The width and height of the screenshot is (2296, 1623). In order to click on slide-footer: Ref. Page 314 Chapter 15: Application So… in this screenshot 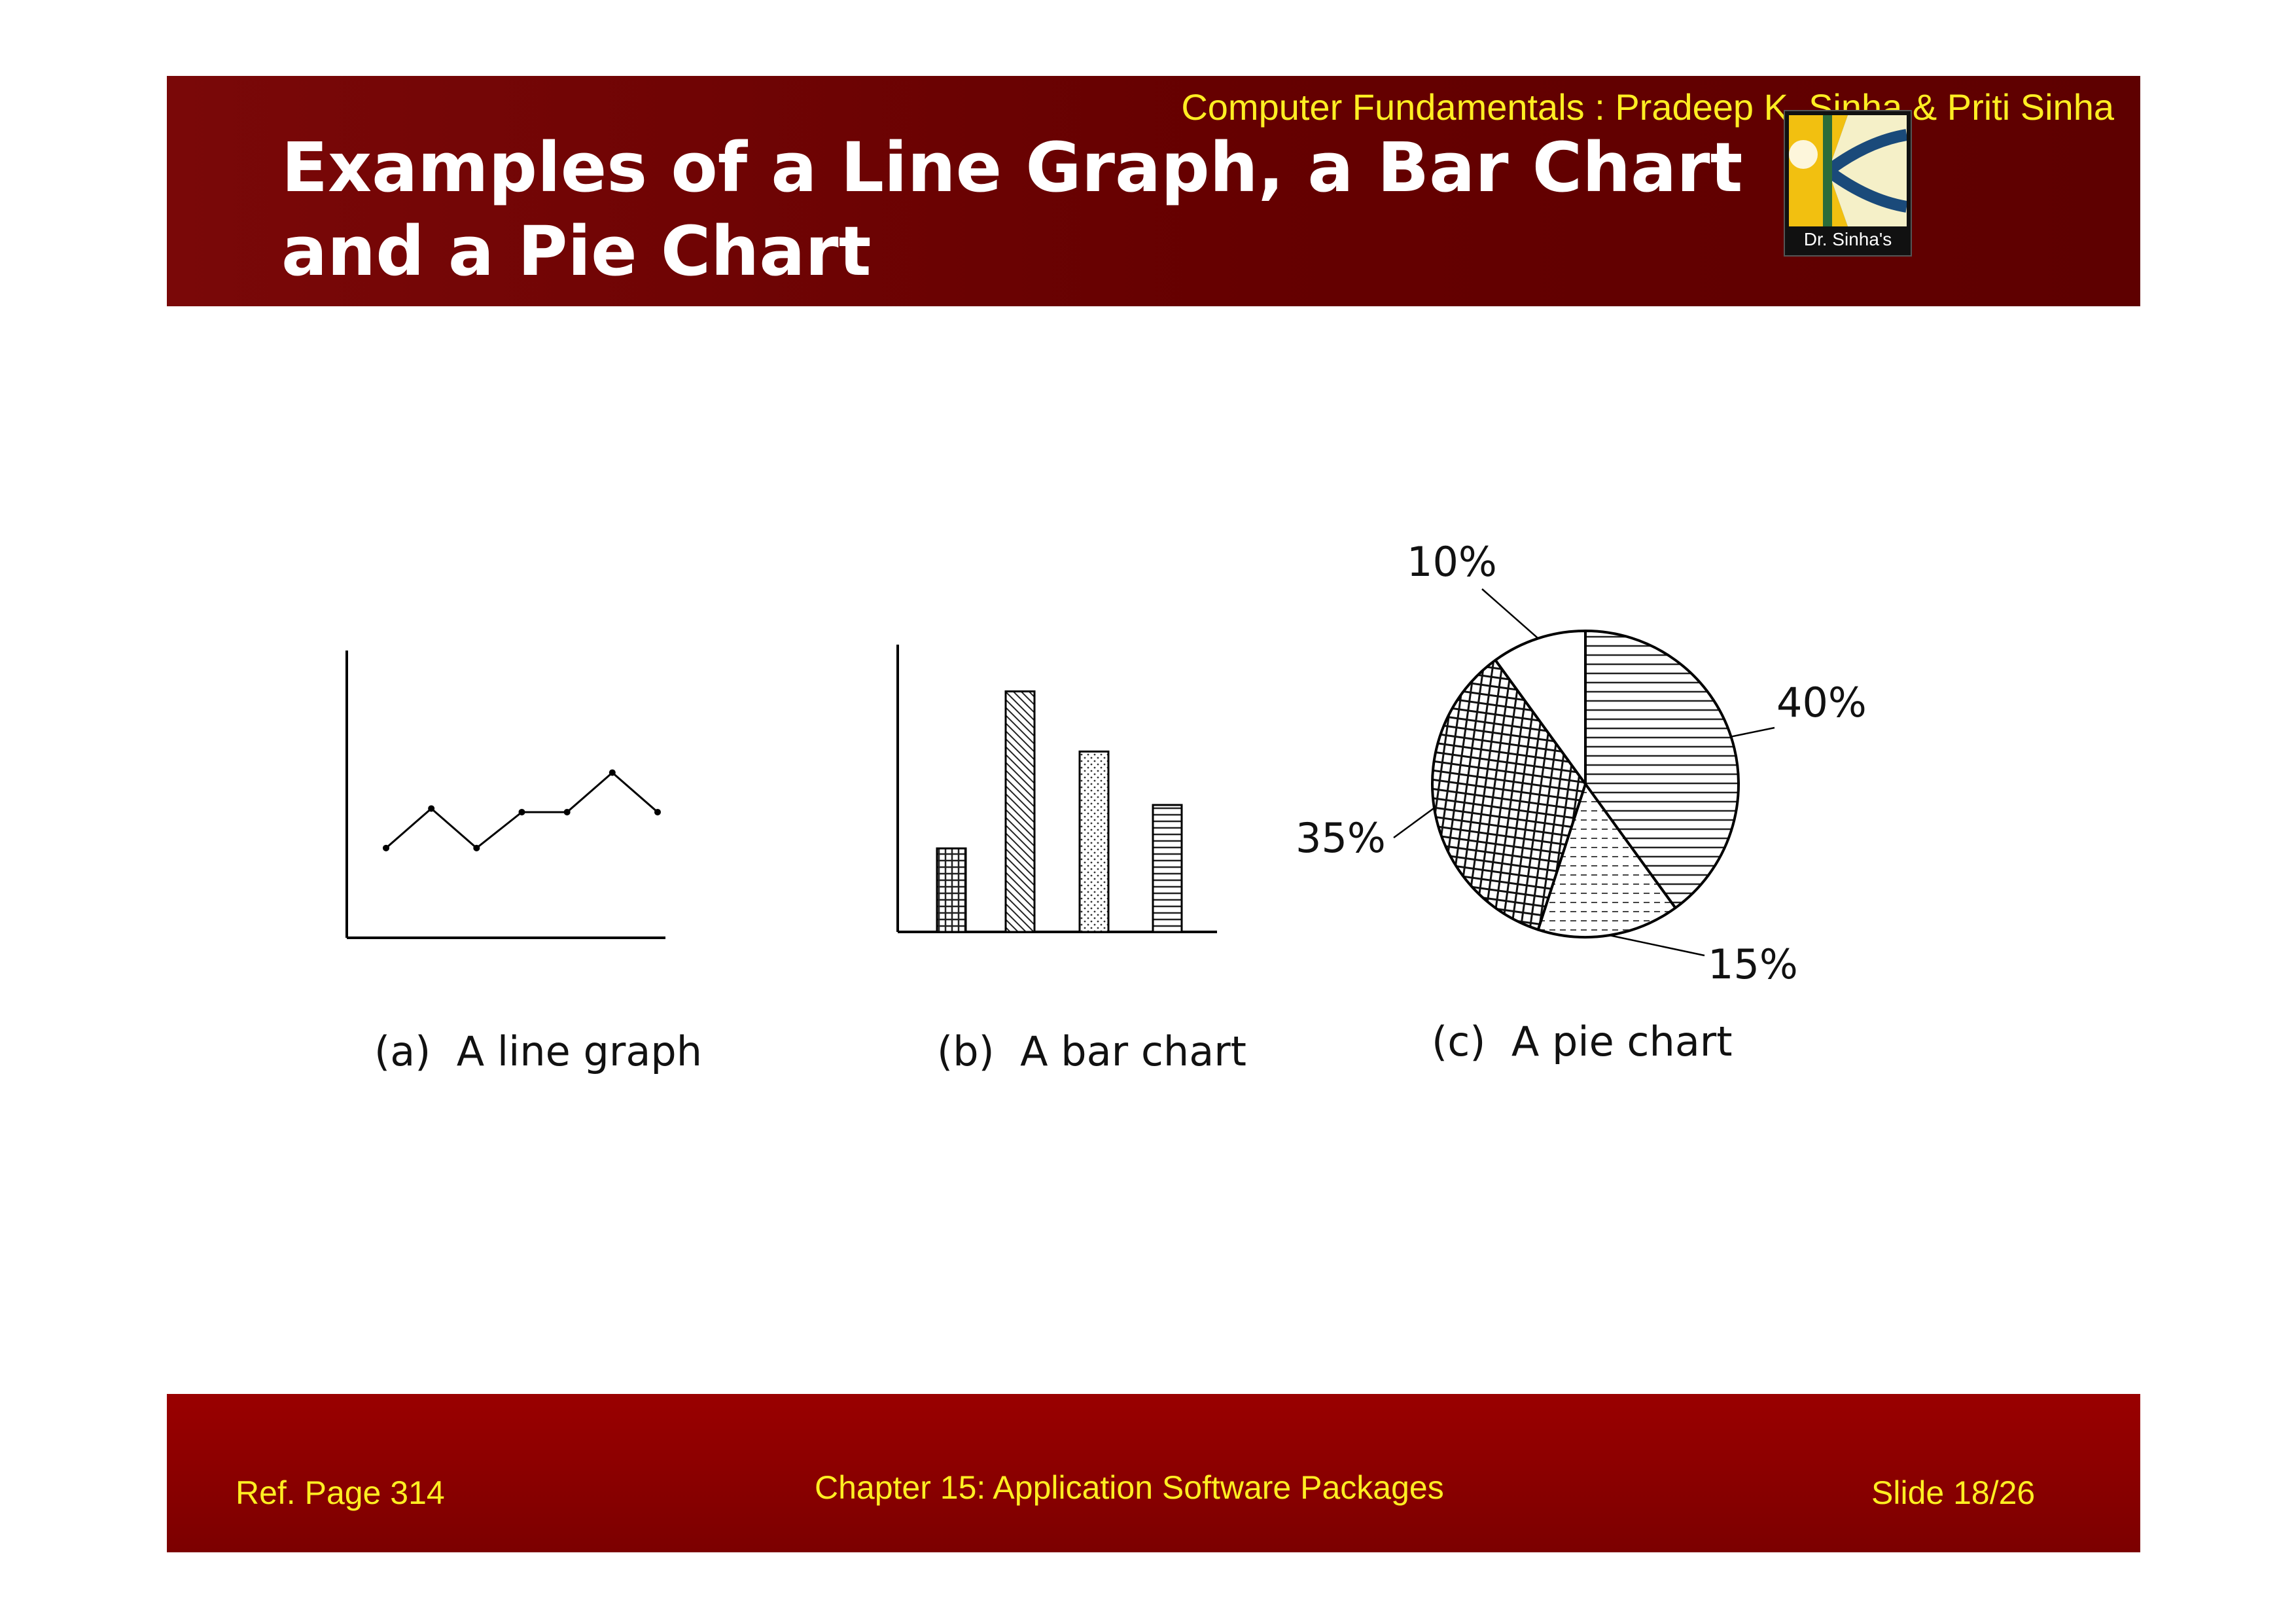, I will do `click(1153, 1473)`.